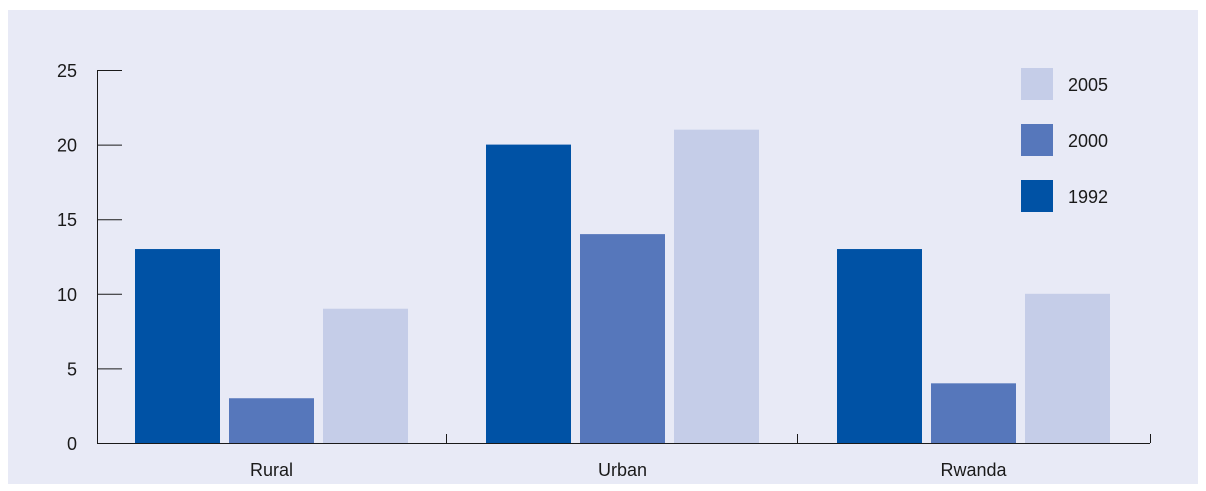 This screenshot has width=1206, height=491. Describe the element at coordinates (365, 375) in the screenshot. I see `bar-rural-2005` at that location.